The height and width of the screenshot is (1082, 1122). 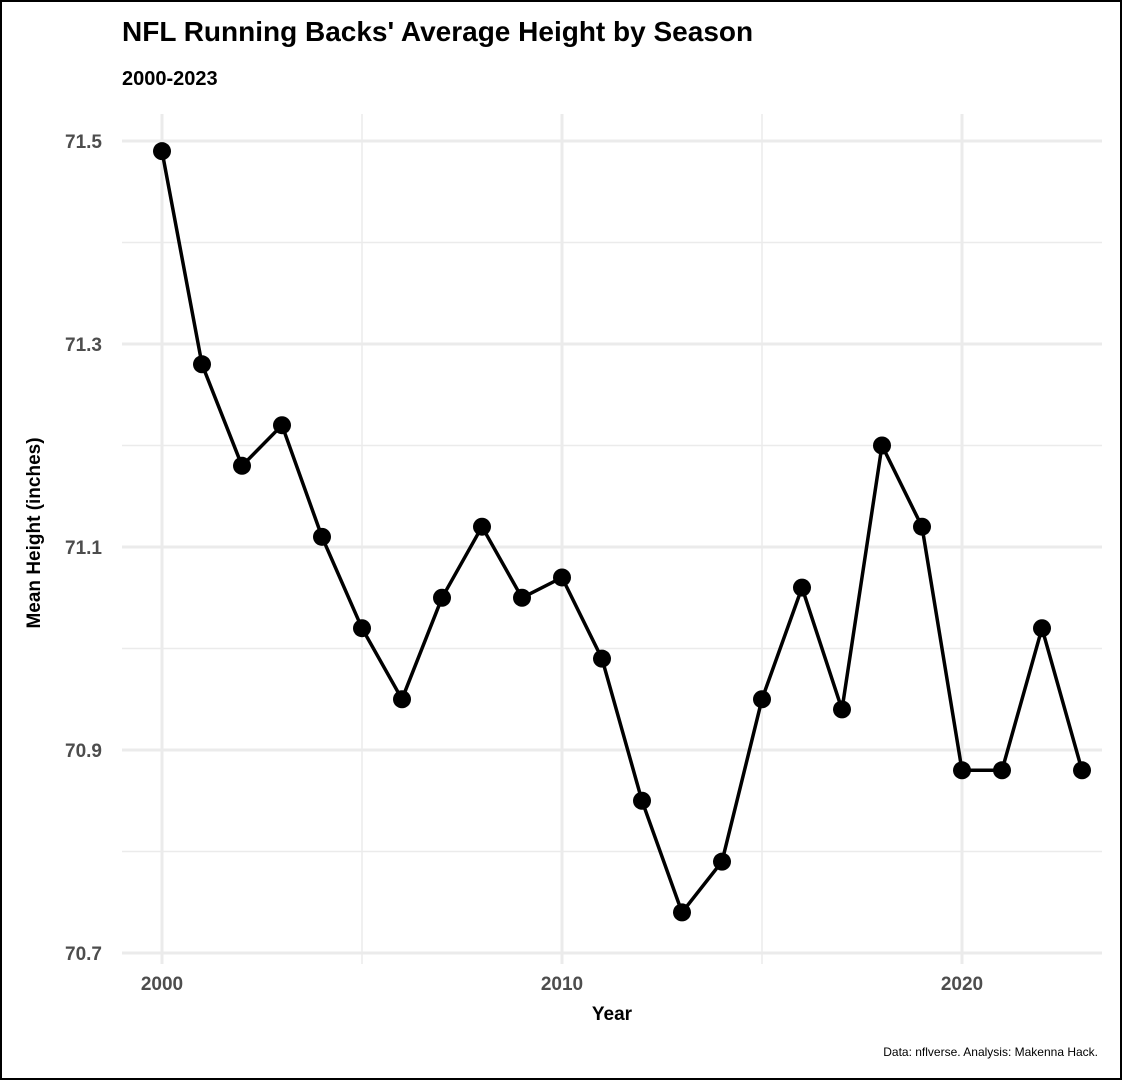 I want to click on x-axis-title: Year, so click(x=612, y=1014).